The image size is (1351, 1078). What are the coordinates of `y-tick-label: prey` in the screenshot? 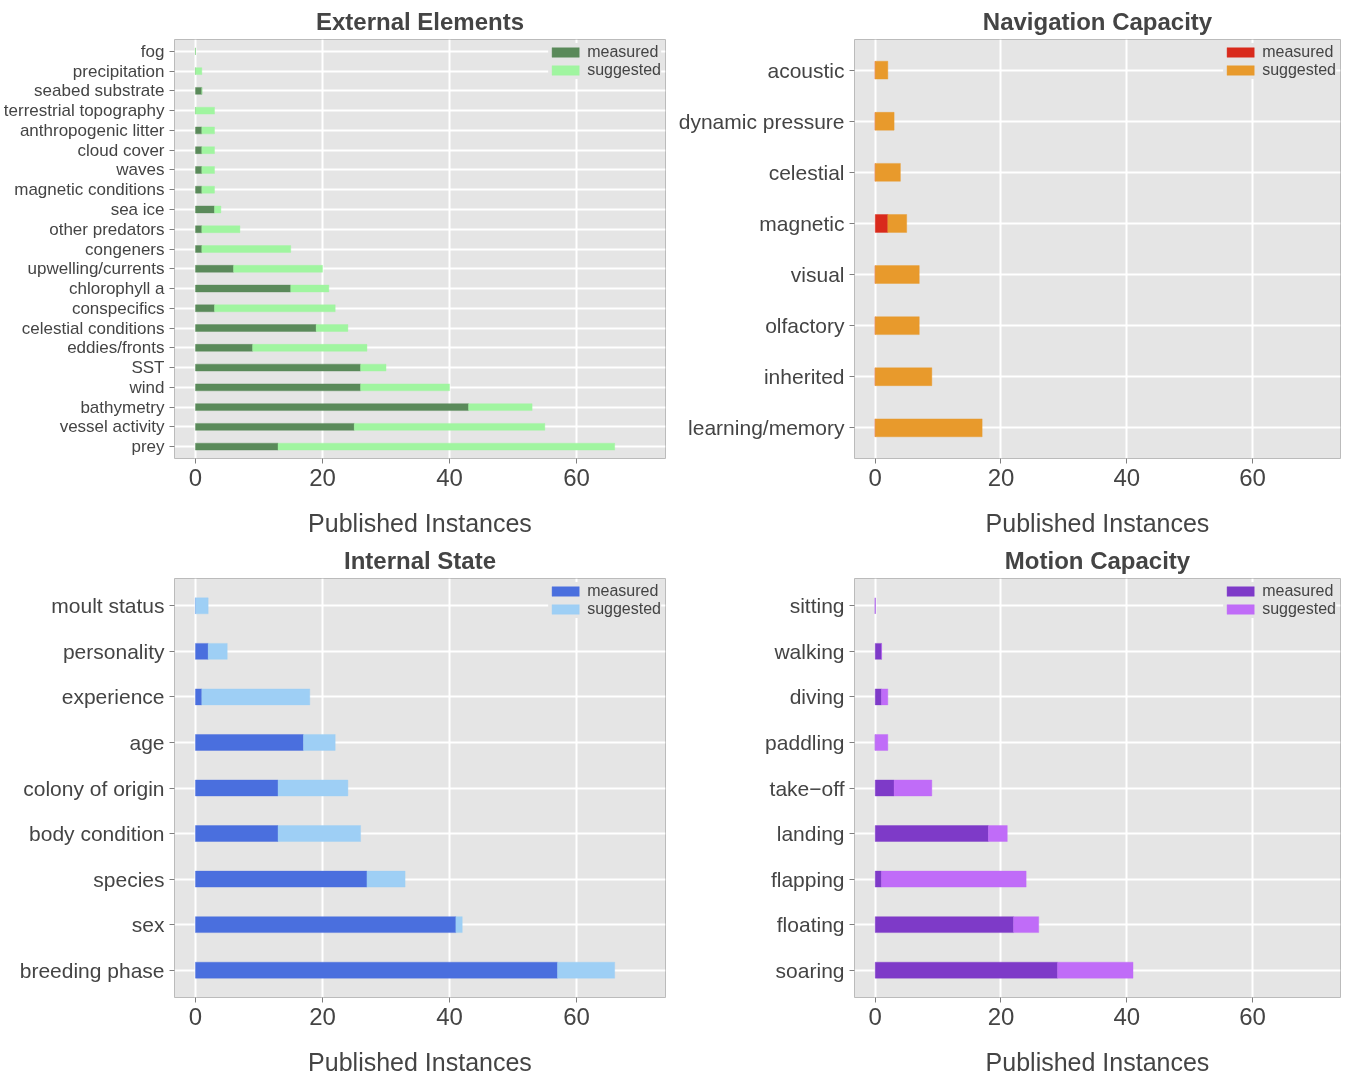 It's located at (148, 447).